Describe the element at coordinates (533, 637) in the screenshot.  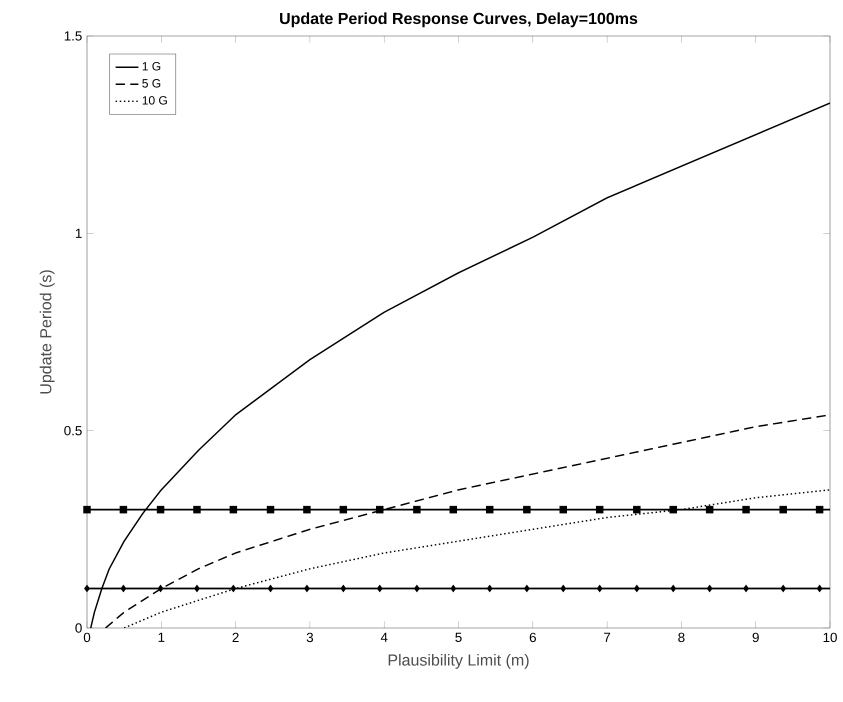
I see `x-tick-label: 6` at that location.